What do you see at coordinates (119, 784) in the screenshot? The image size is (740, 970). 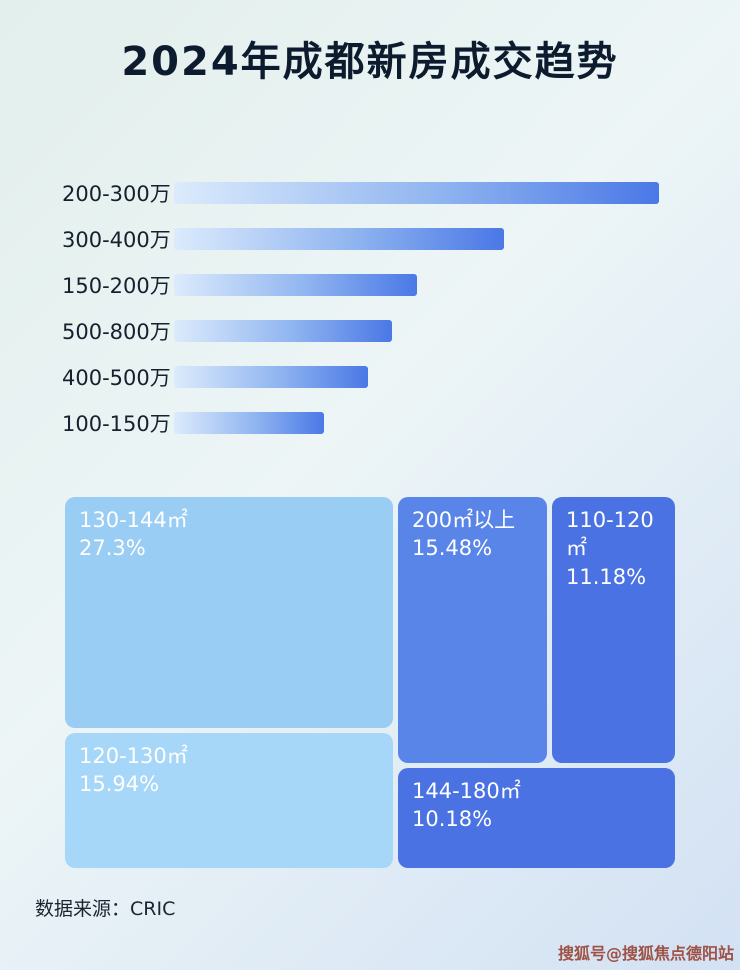 I see `treemap-block-value: 15.94%` at bounding box center [119, 784].